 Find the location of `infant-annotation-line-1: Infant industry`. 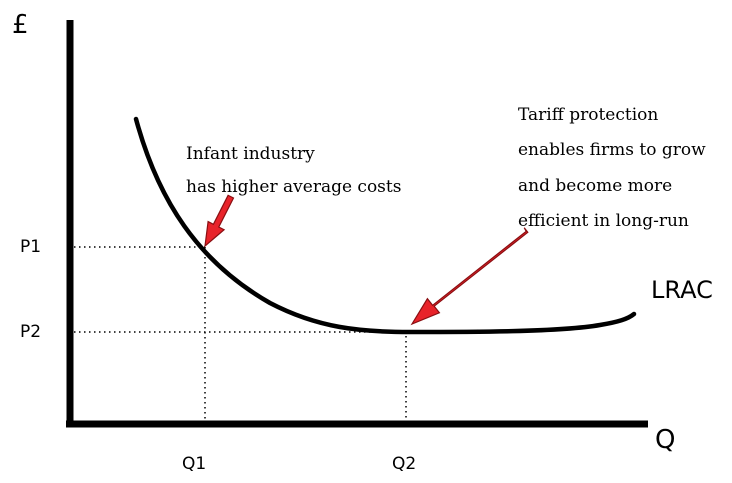

infant-annotation-line-1: Infant industry is located at coordinates (250, 154).